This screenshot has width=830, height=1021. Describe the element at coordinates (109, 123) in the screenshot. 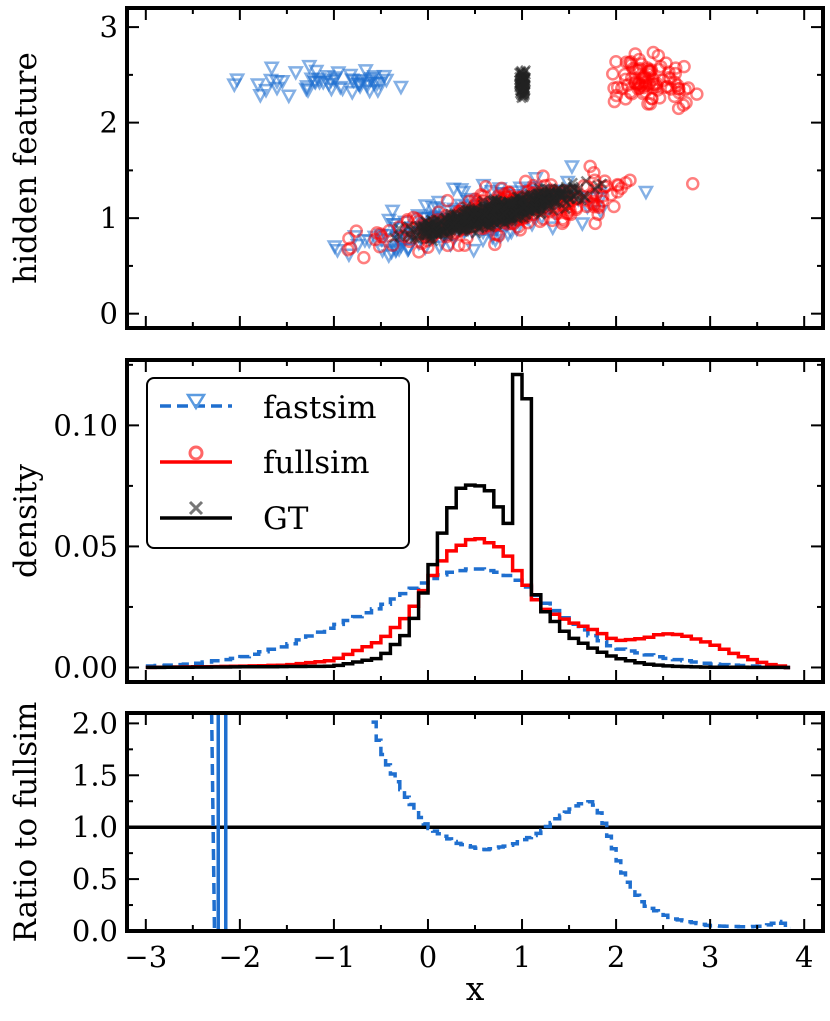

I see `y-tick-label: 2` at that location.